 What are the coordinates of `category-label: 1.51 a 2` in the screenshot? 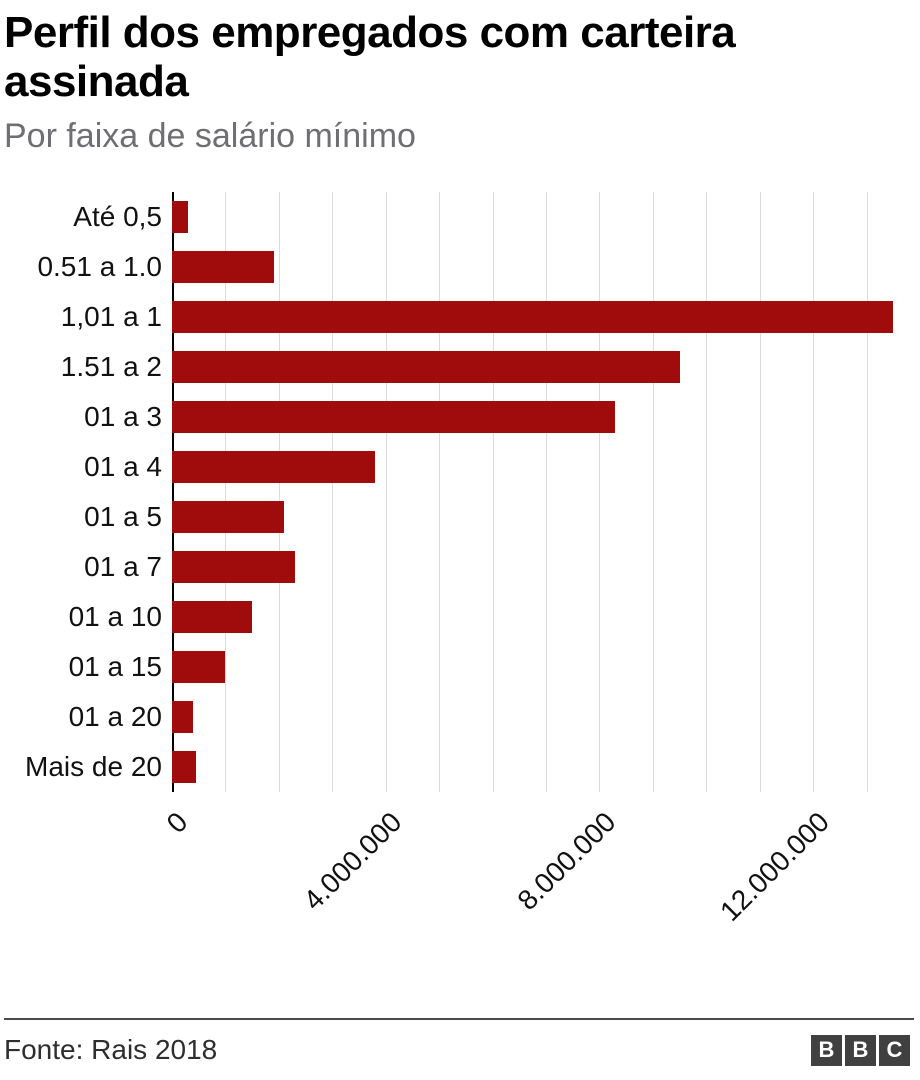 It's located at (111, 366).